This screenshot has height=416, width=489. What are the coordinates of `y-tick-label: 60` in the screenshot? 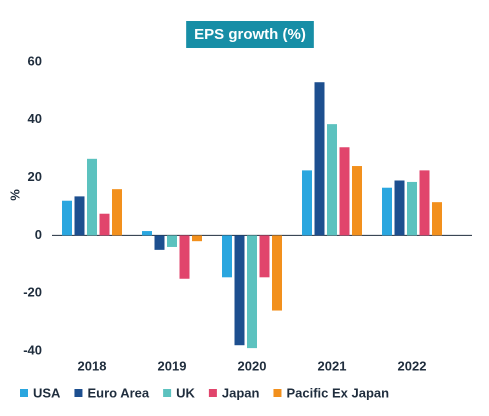 It's located at (35, 60).